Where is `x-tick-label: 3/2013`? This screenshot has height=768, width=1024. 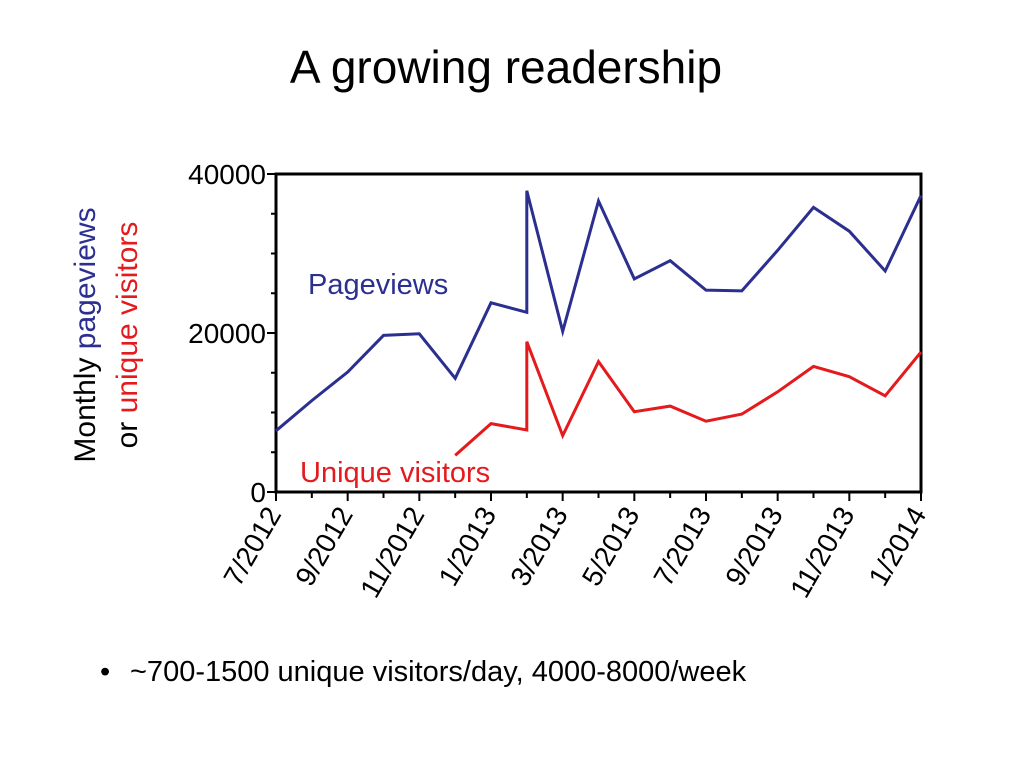
x-tick-label: 3/2013 is located at coordinates (539, 547).